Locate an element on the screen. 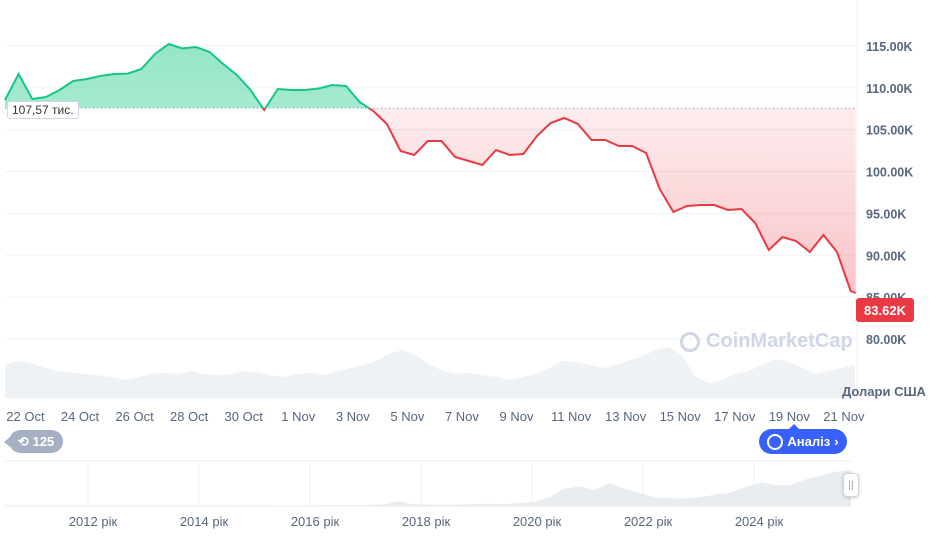  volume-bars is located at coordinates (430, 372).